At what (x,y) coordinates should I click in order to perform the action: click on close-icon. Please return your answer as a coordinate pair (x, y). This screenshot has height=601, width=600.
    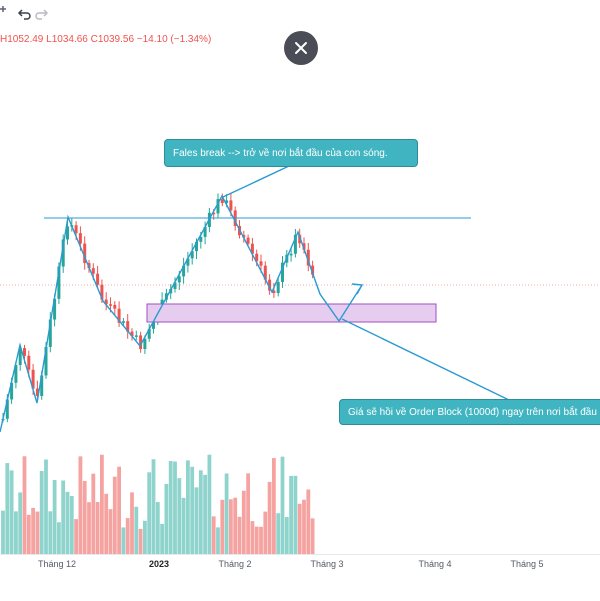
    Looking at the image, I should click on (301, 48).